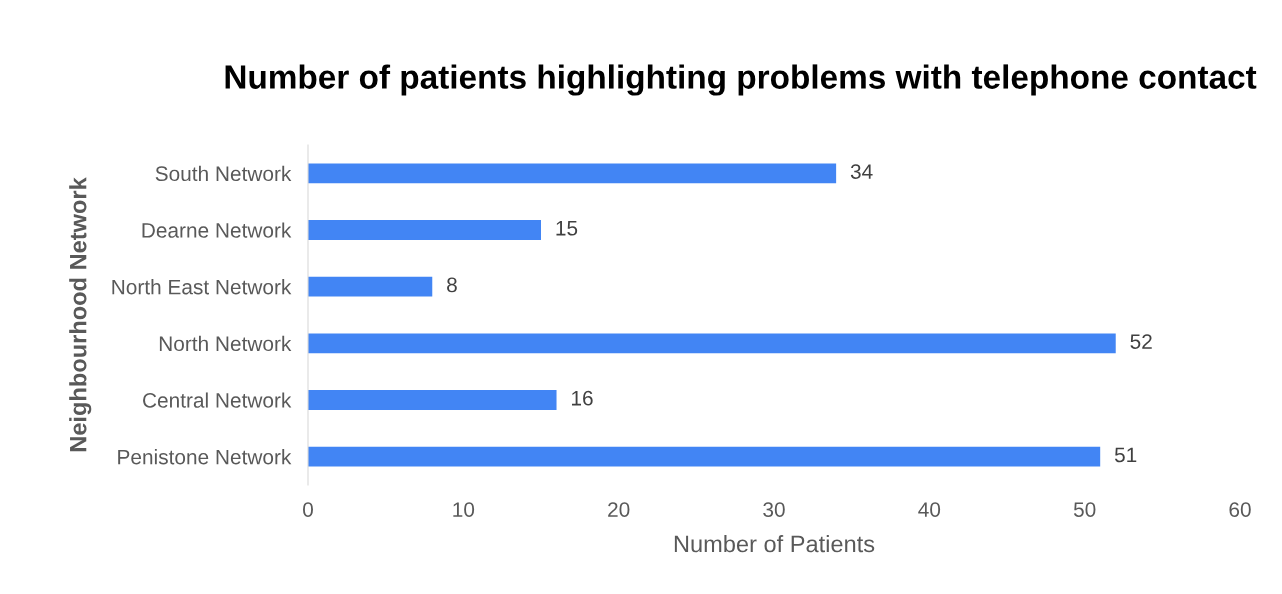 This screenshot has width=1282, height=594. I want to click on y-tick-label: Dearne Network, so click(217, 230).